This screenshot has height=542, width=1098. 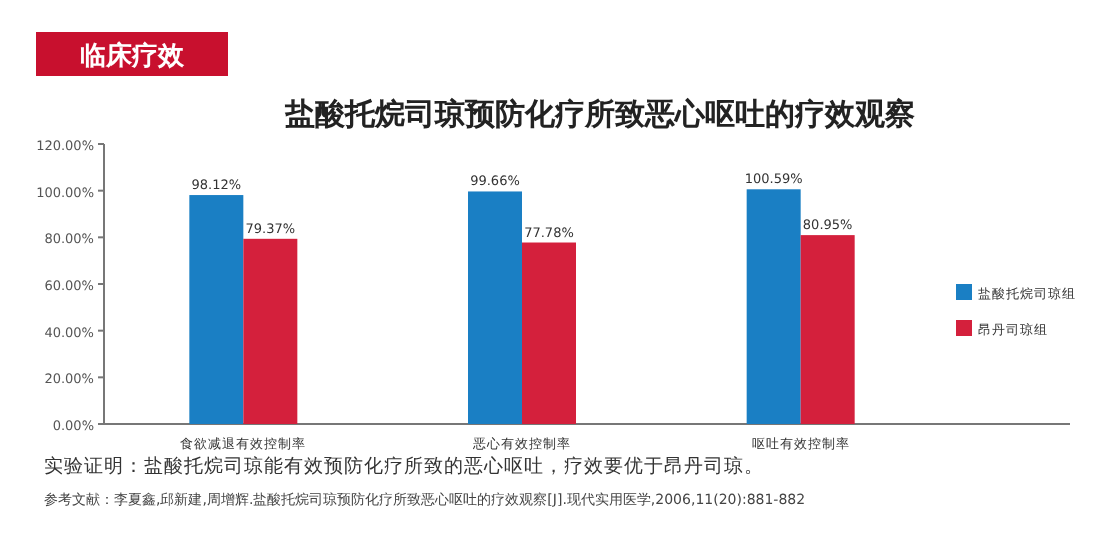 What do you see at coordinates (133, 56) in the screenshot?
I see `text: 临床疗效` at bounding box center [133, 56].